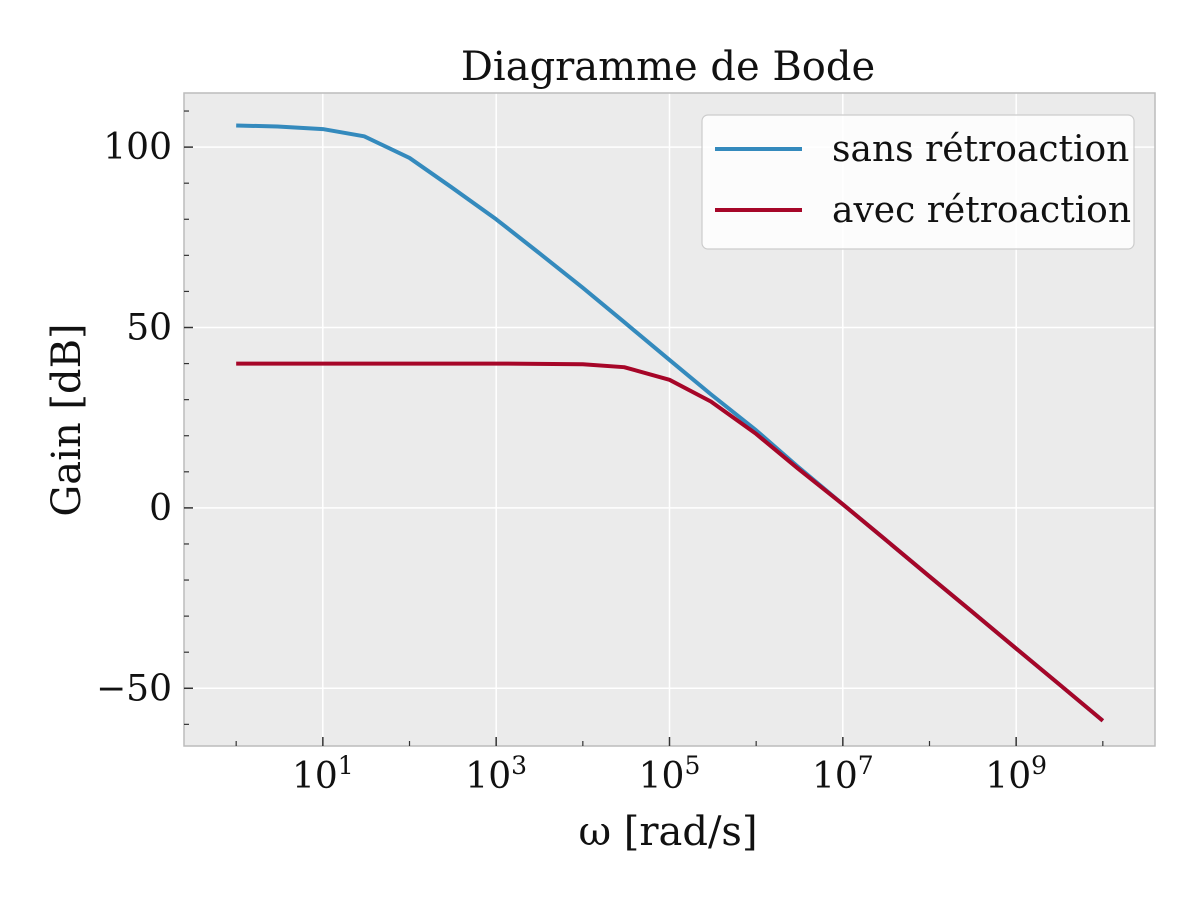 The height and width of the screenshot is (898, 1200). What do you see at coordinates (67, 419) in the screenshot?
I see `y-axis-label: Gain [dB]` at bounding box center [67, 419].